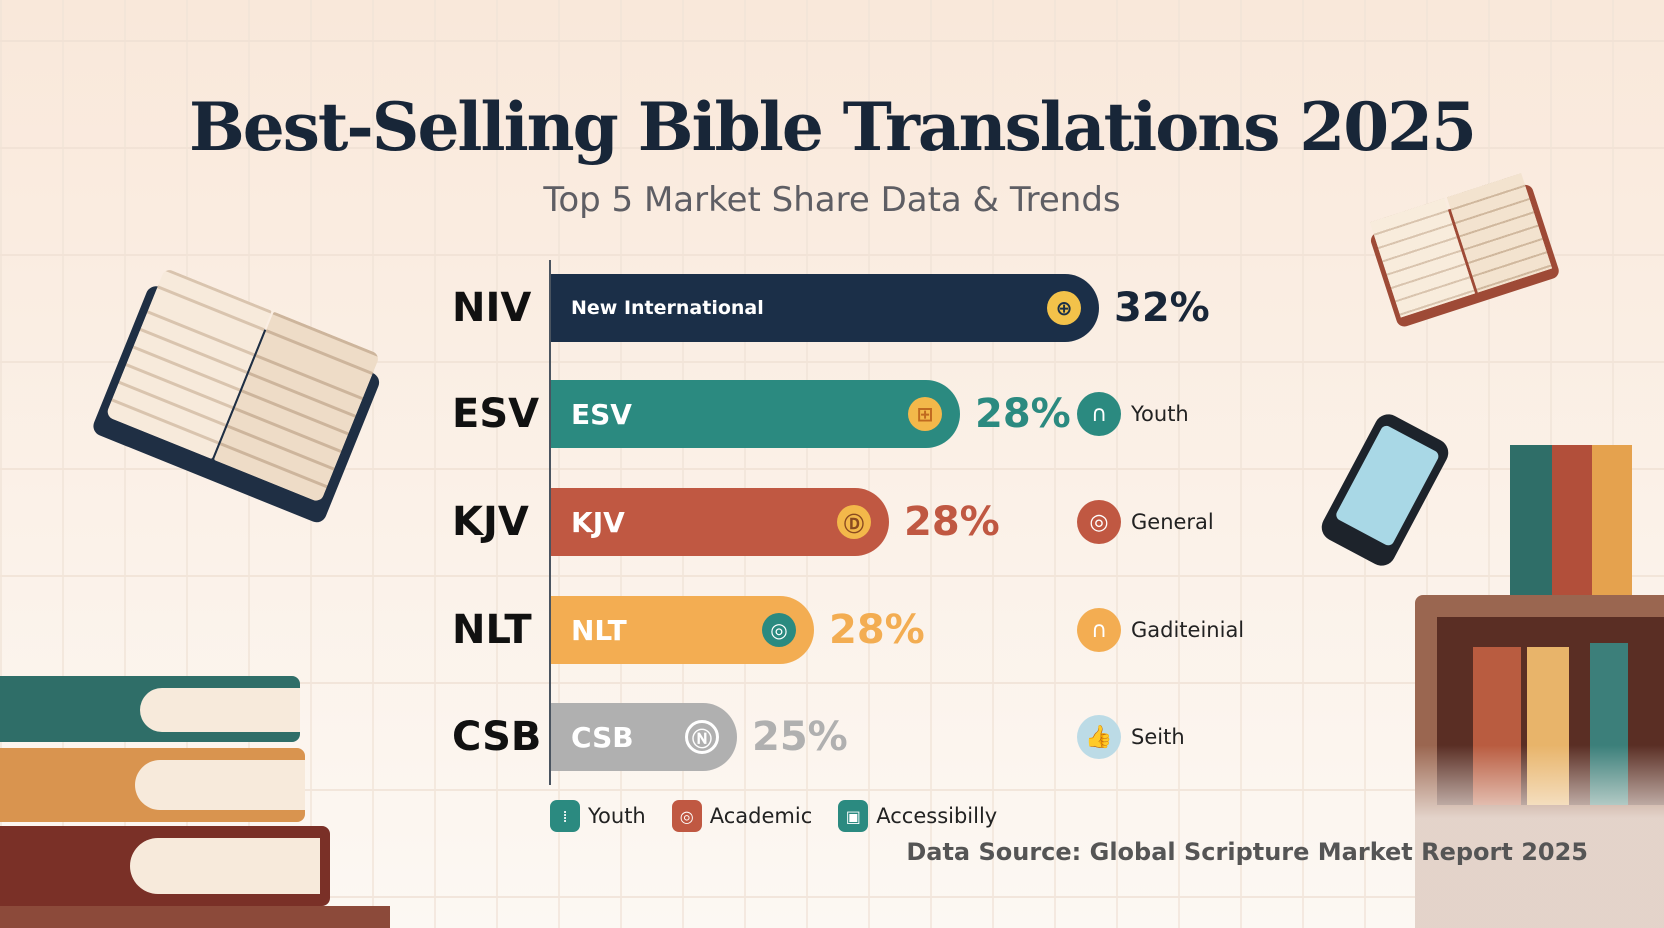  I want to click on bar-niv: New International ⊕, so click(825, 308).